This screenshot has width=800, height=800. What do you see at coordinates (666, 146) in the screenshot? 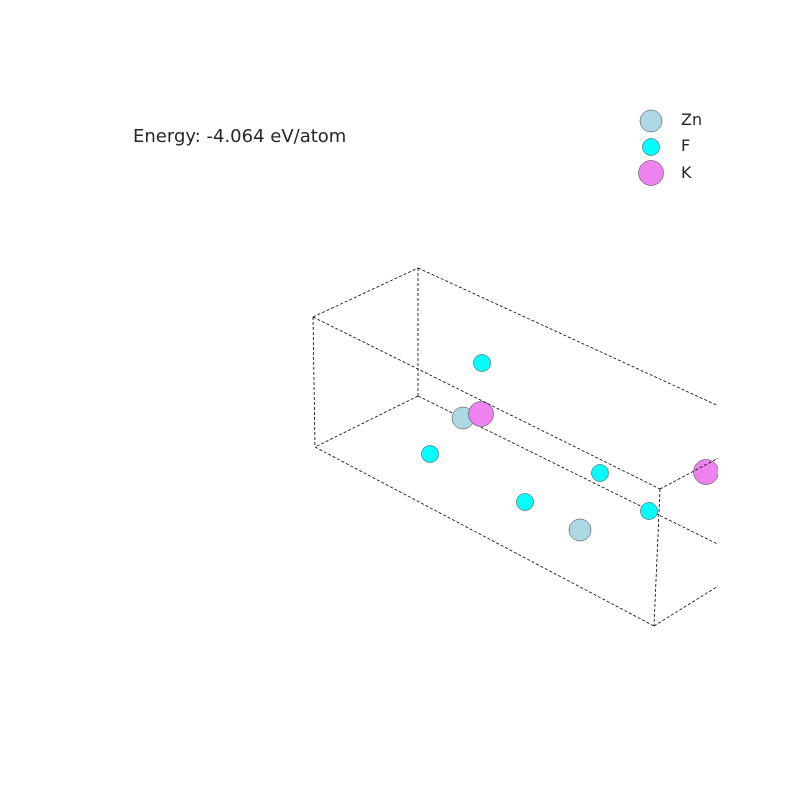
I see `legend-entry-f: F` at bounding box center [666, 146].